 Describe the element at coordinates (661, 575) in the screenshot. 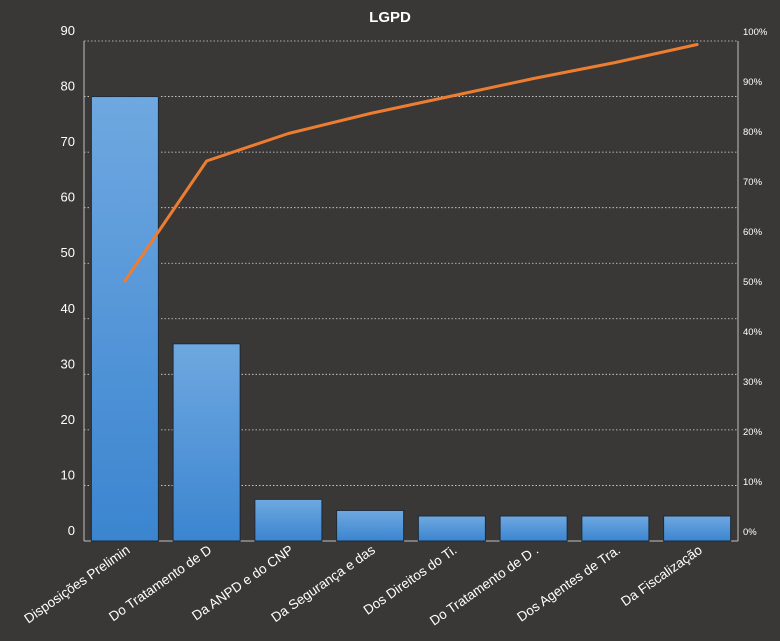

I see `x-tick-label: Da Fiscalização` at that location.